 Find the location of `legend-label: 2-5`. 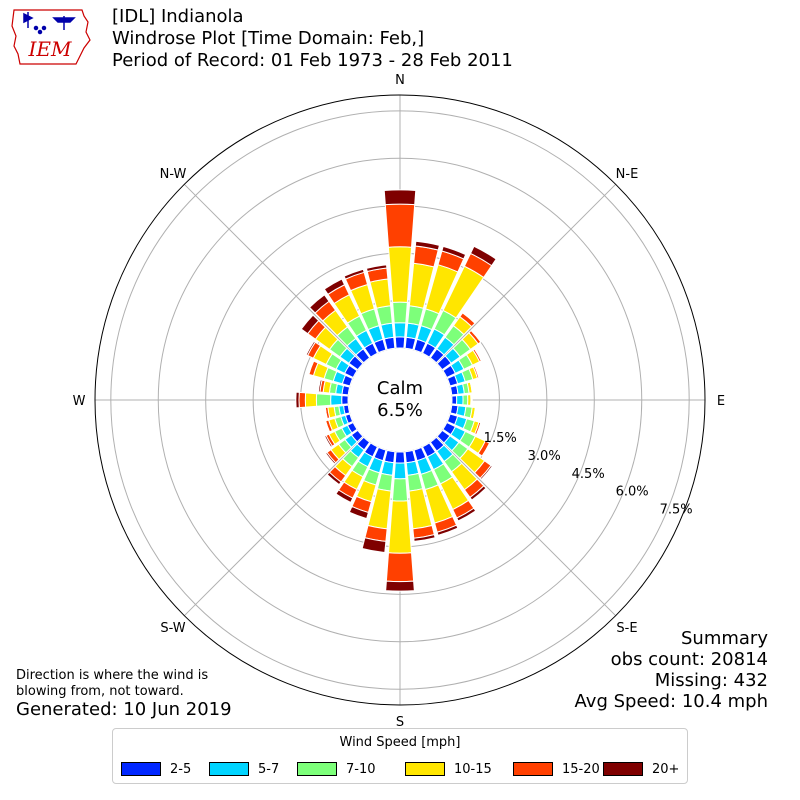

legend-label: 2-5 is located at coordinates (181, 769).